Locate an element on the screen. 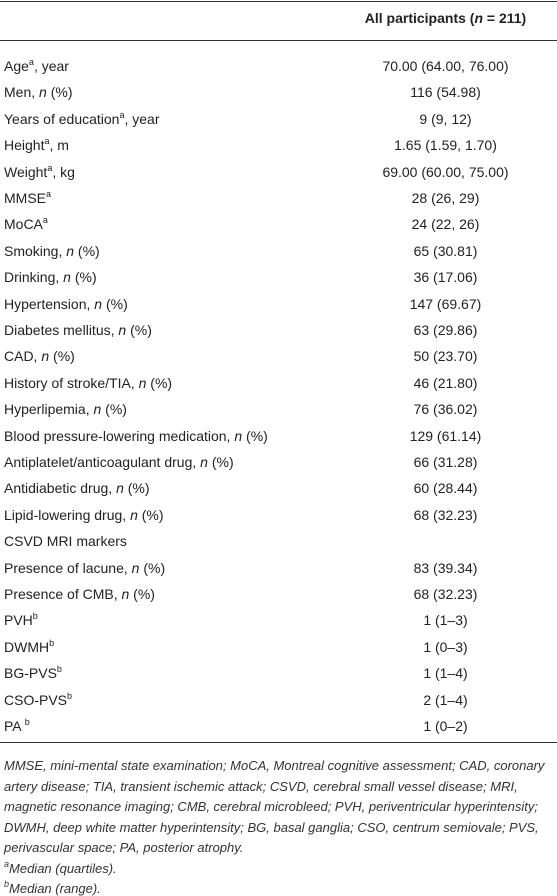 The width and height of the screenshot is (557, 896). row-value: 9 (9, 12) is located at coordinates (445, 118).